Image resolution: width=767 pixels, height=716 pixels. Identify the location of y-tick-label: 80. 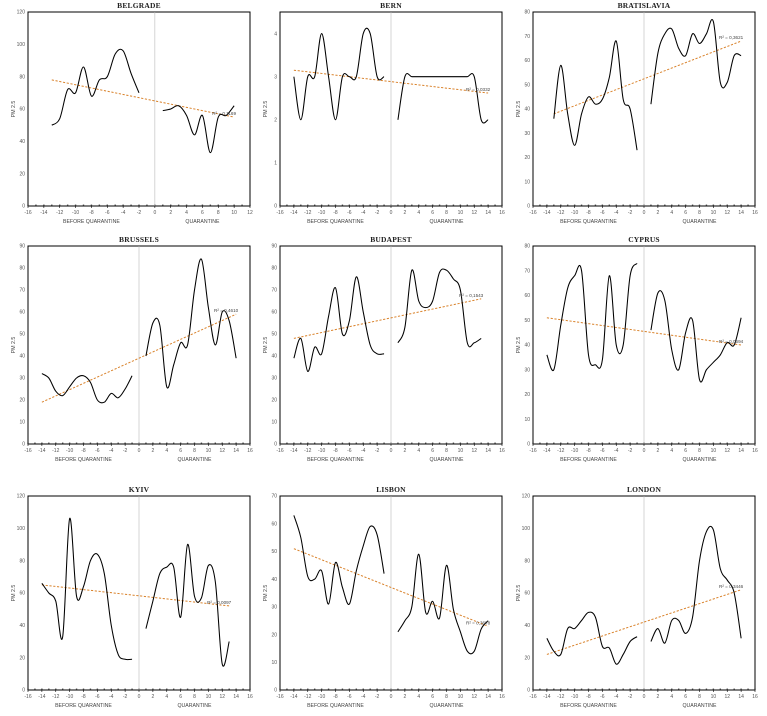
(22, 561).